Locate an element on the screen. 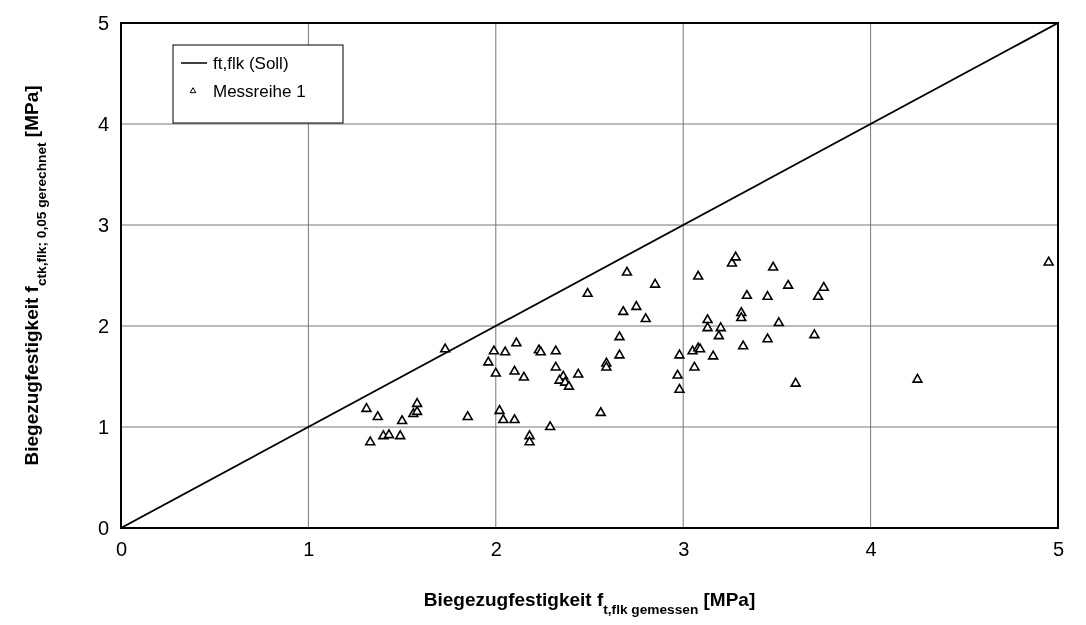  x-tick-label: 4 is located at coordinates (871, 549).